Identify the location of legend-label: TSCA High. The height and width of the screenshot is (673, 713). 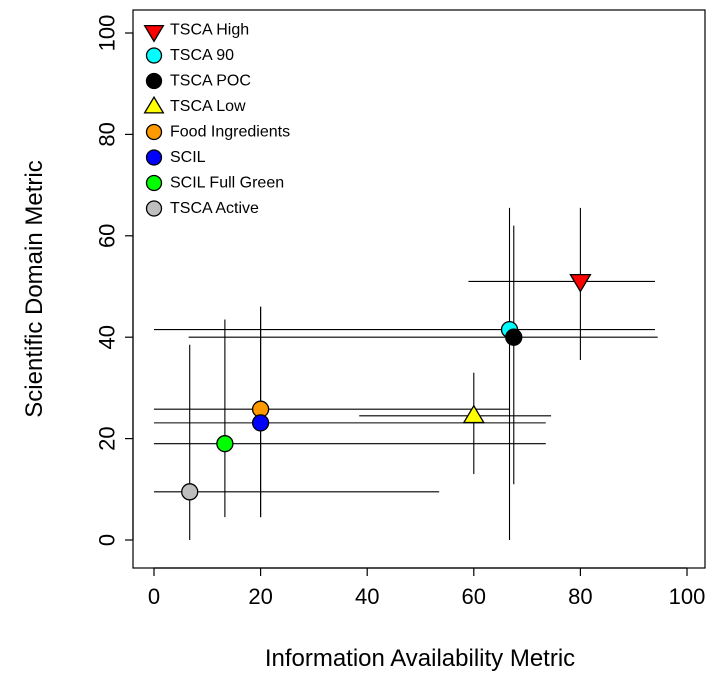
(209, 30).